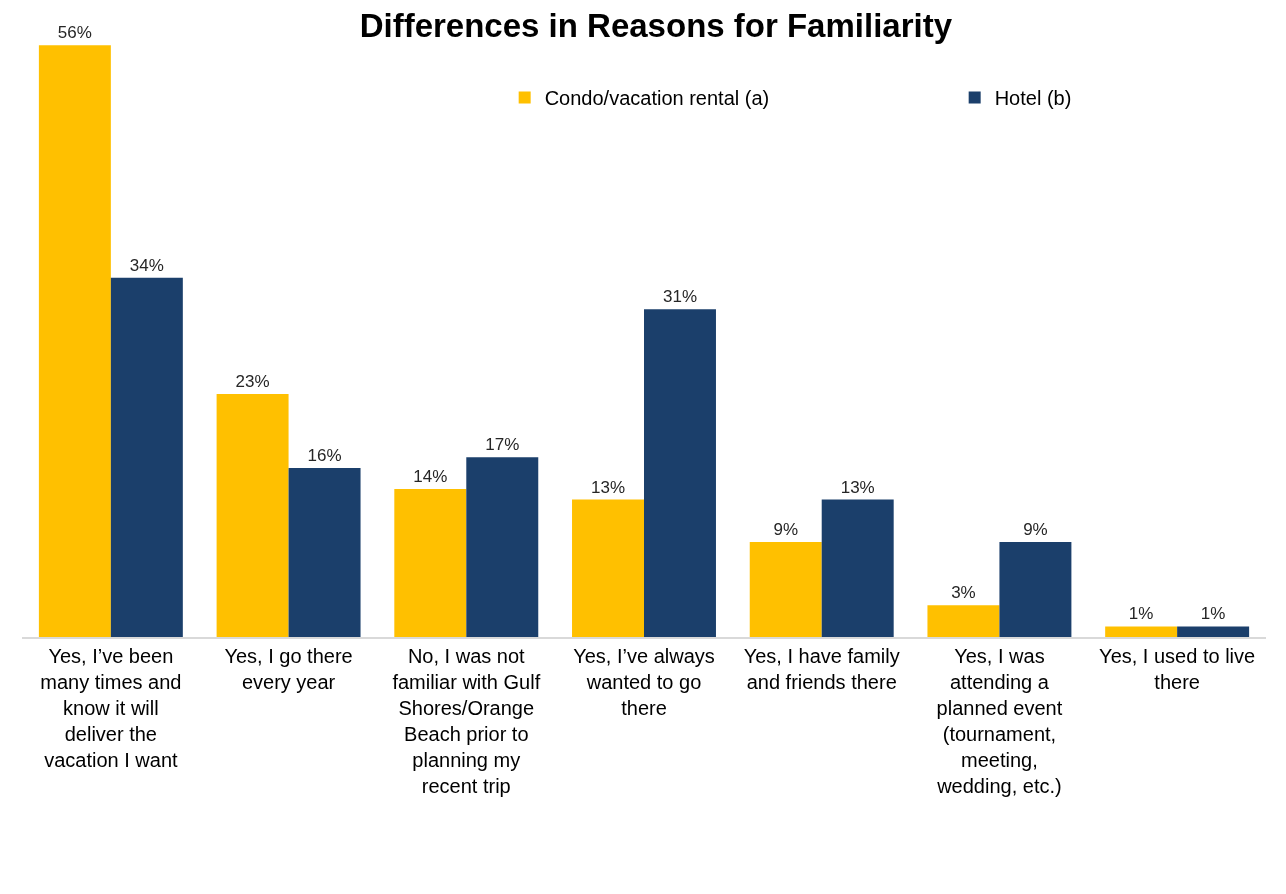  Describe the element at coordinates (288, 668) in the screenshot. I see `x-tick-label: Yes, I go there every year` at that location.